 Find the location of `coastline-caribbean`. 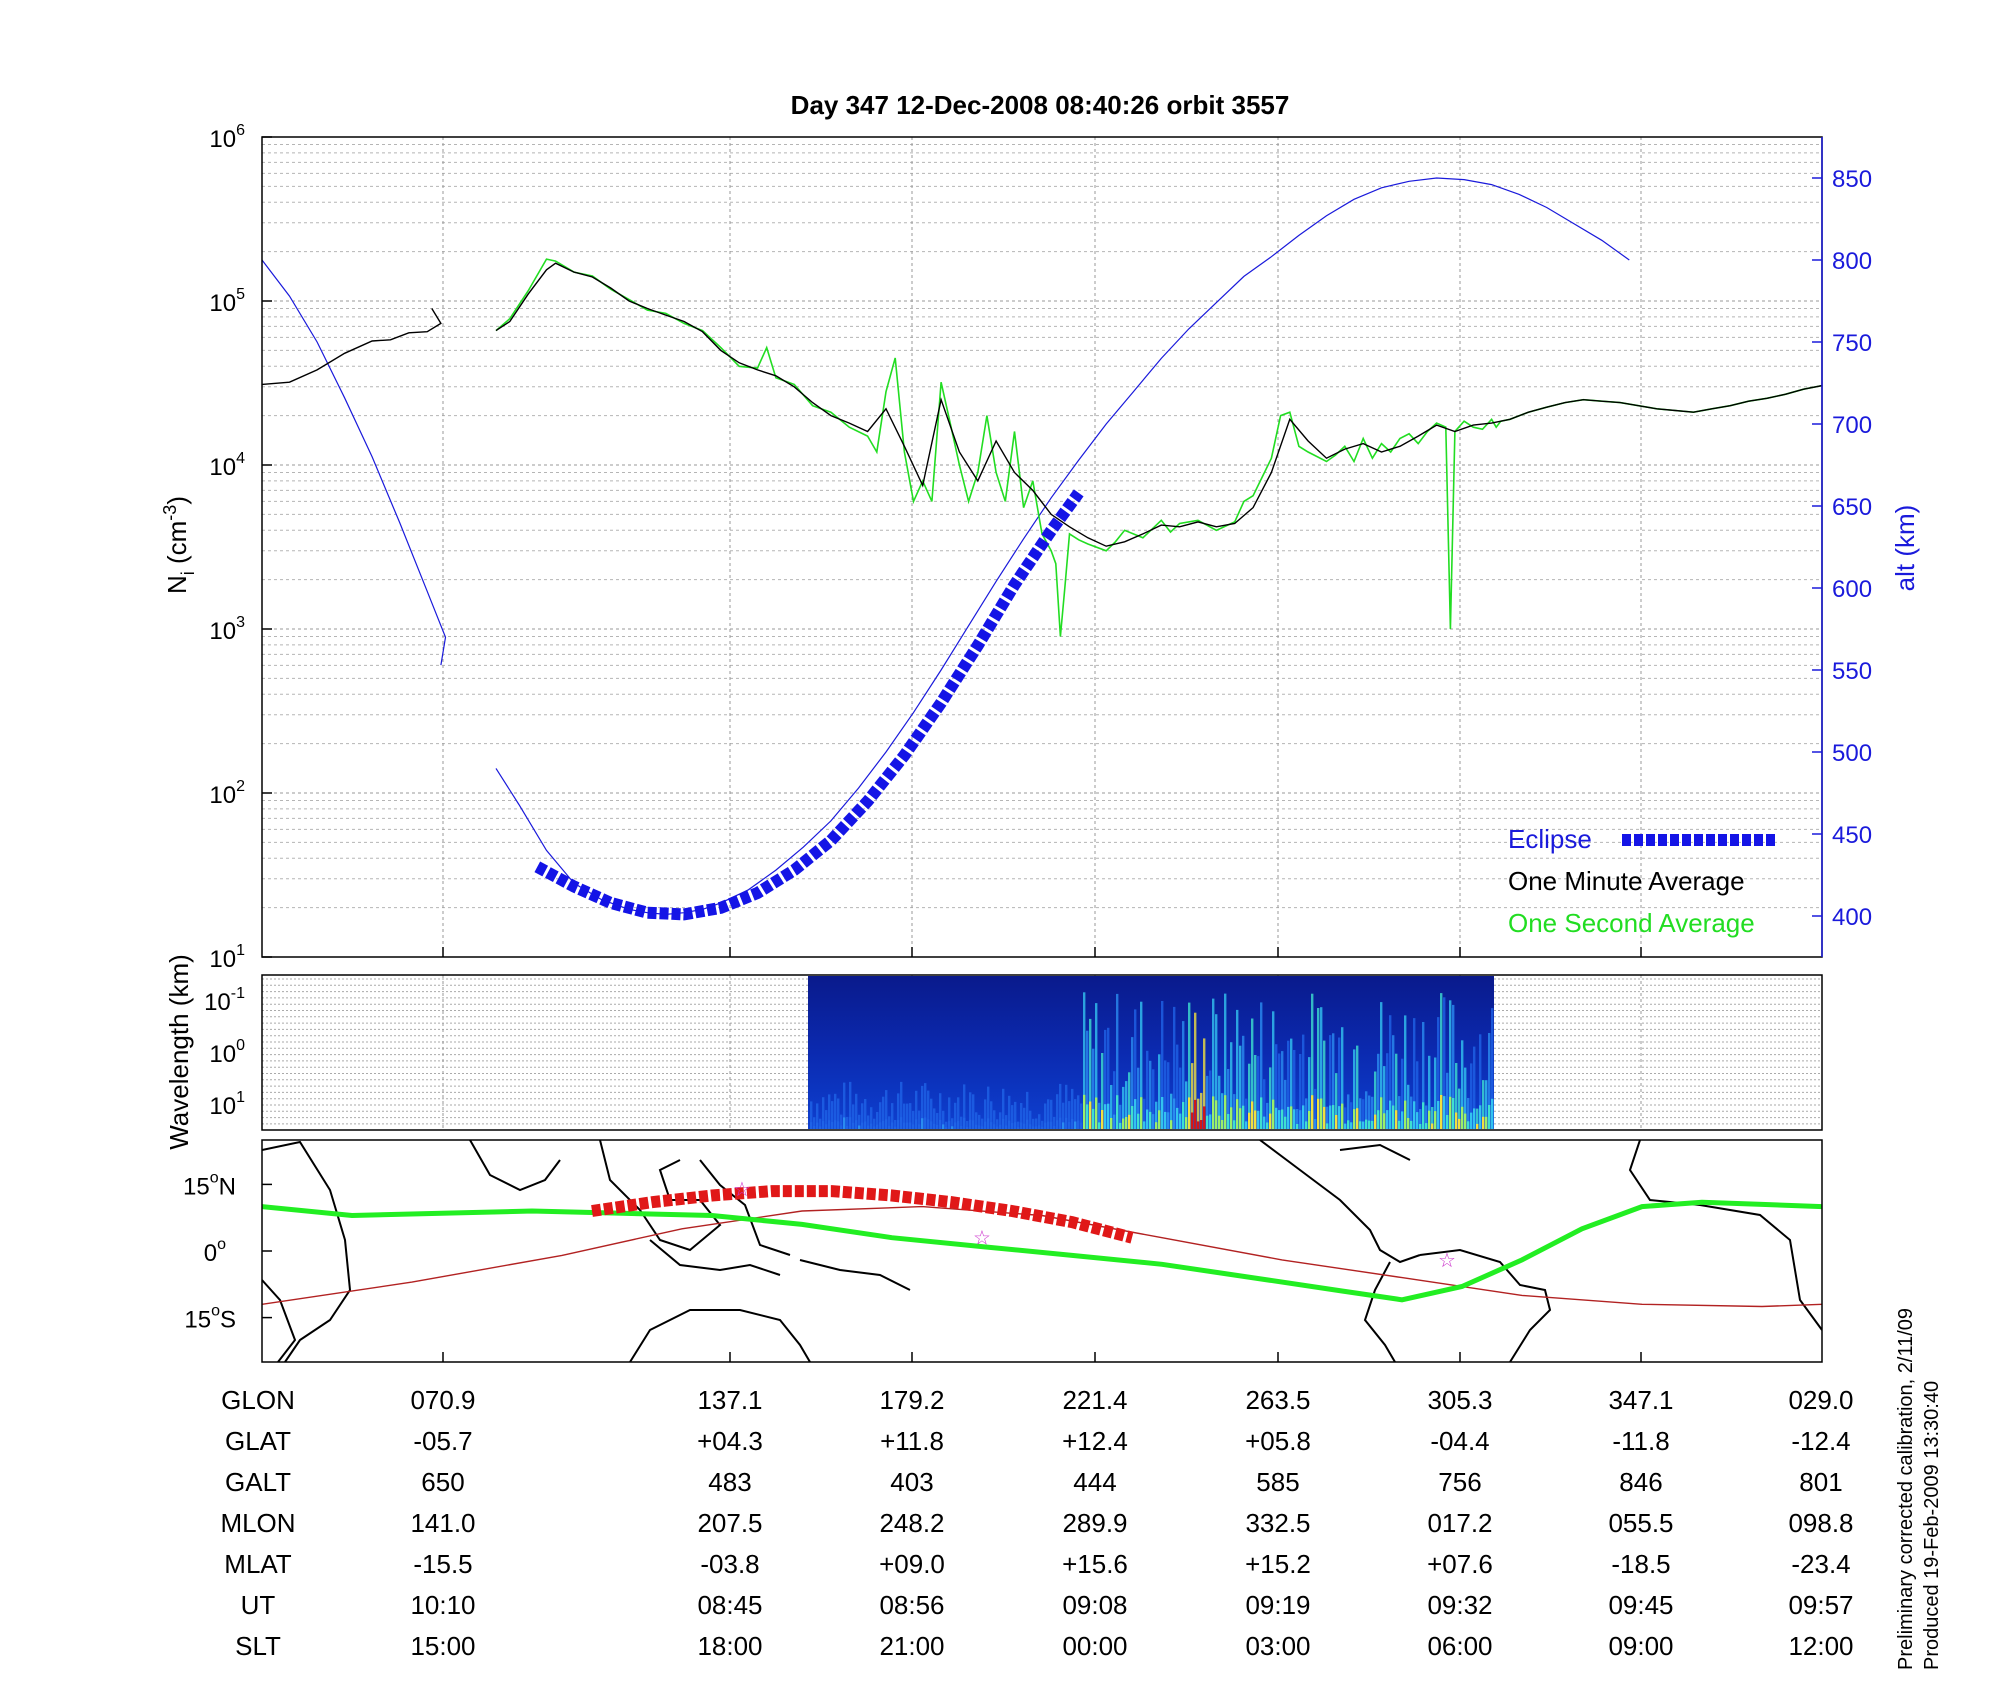

coastline-caribbean is located at coordinates (1375, 1152).